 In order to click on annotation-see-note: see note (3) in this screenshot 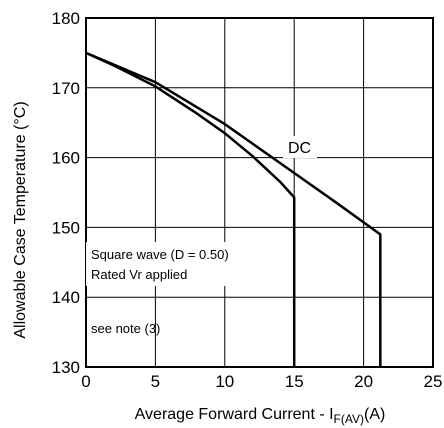, I will do `click(125, 328)`.